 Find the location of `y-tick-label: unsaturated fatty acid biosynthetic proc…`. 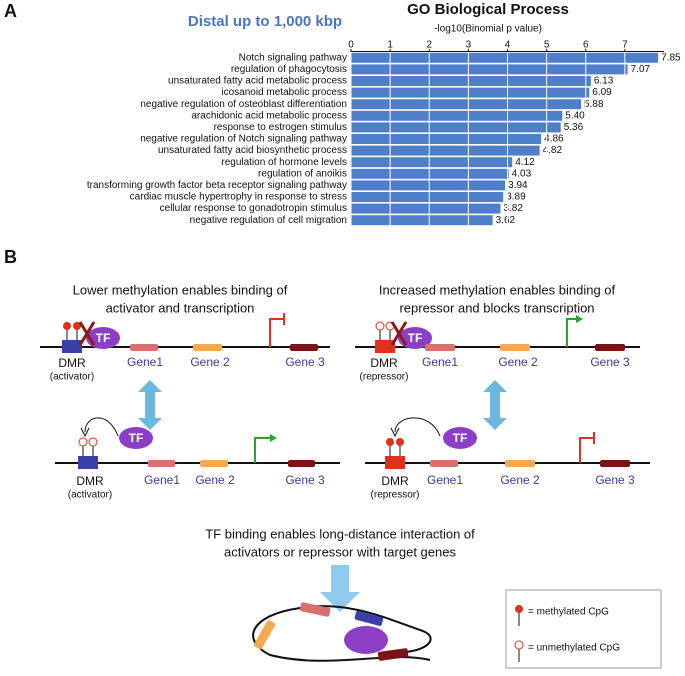

y-tick-label: unsaturated fatty acid biosynthetic proc… is located at coordinates (252, 150).